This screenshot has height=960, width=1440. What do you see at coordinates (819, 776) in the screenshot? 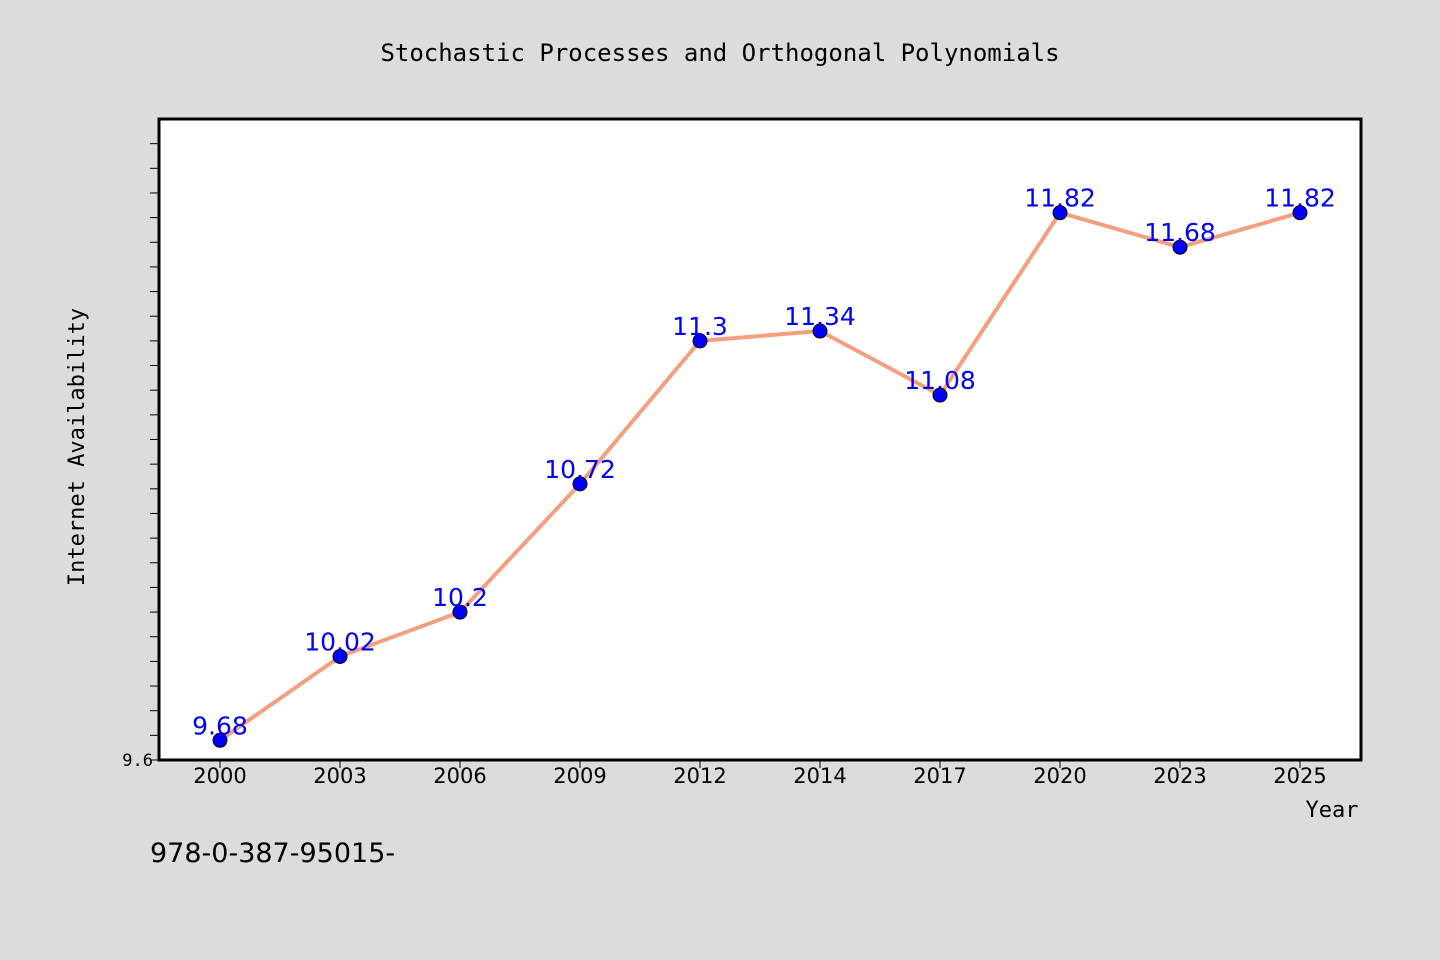
I see `x-tick-label: 2014` at bounding box center [819, 776].